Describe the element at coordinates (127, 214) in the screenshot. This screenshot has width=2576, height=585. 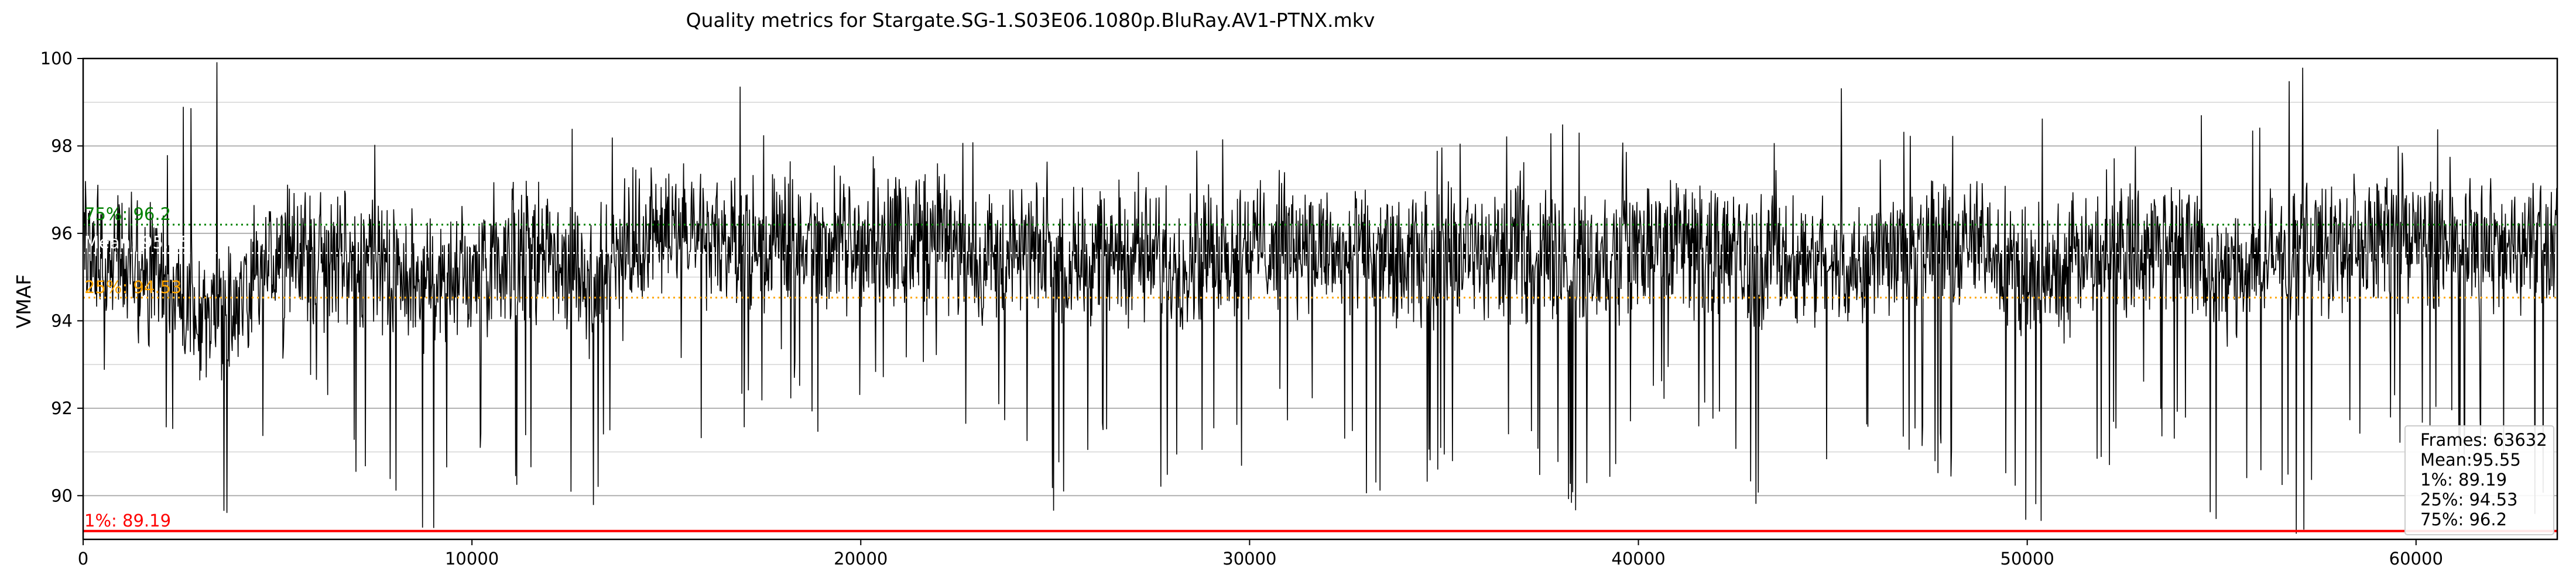
I see `reference-label: 75%: 96.2` at that location.